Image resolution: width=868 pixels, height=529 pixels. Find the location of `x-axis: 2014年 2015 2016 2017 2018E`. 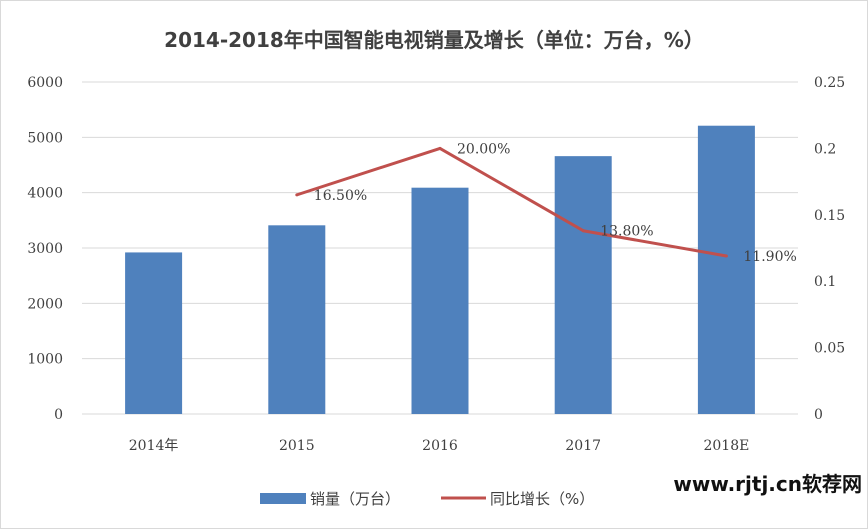

x-axis: 2014年 2015 2016 2017 2018E is located at coordinates (439, 446).